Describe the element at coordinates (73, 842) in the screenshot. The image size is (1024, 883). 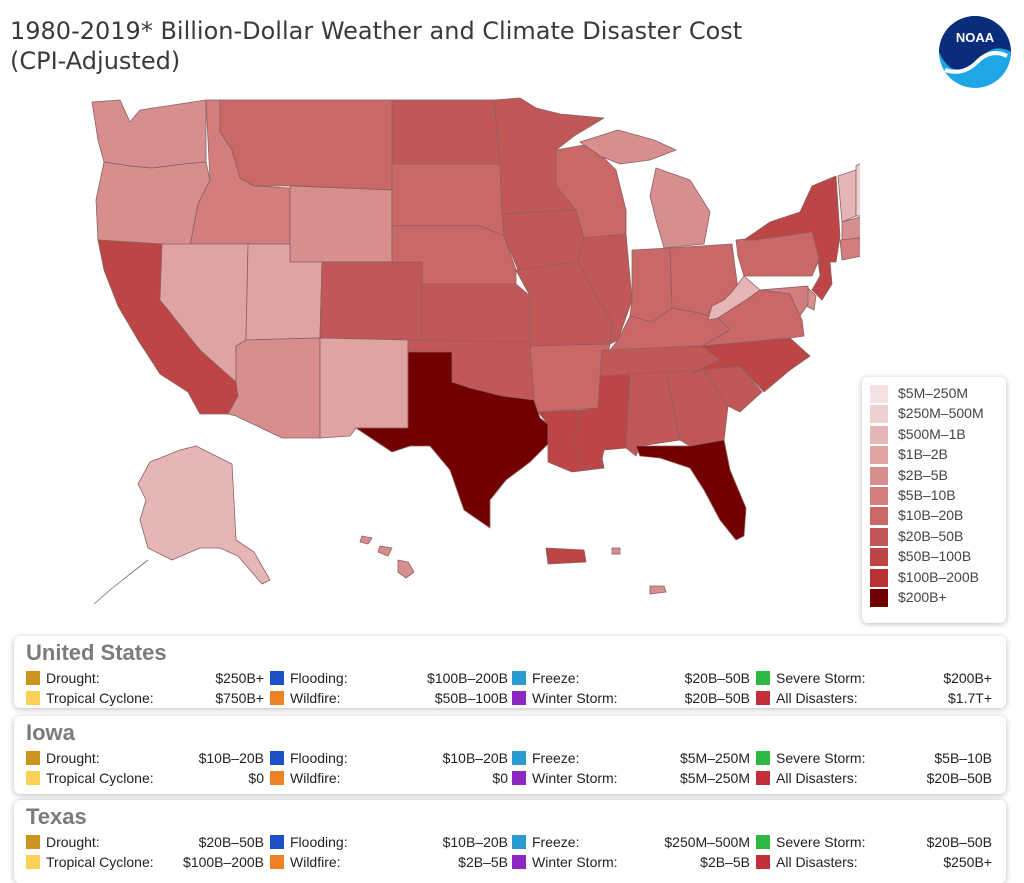
I see `drought-label: Drought:` at that location.